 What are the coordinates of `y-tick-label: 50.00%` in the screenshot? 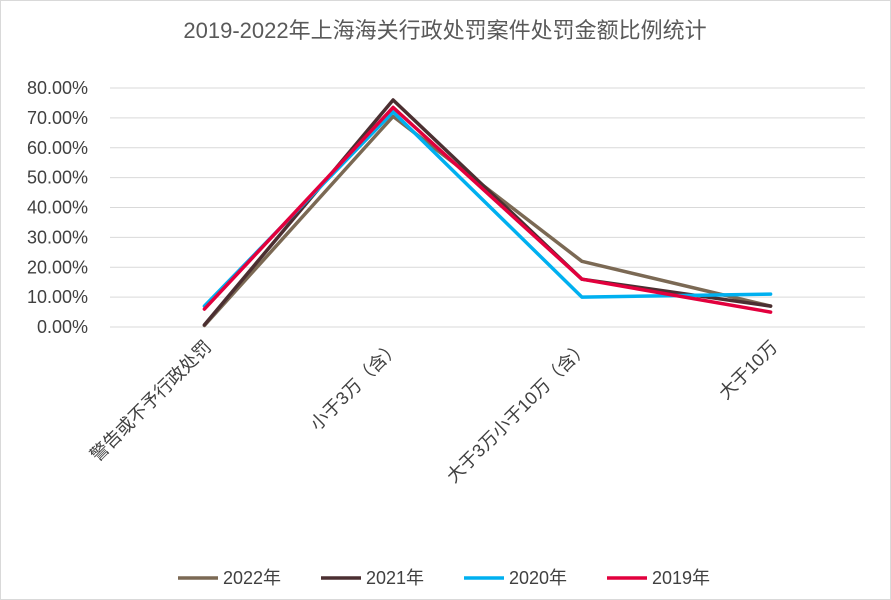 It's located at (57, 178).